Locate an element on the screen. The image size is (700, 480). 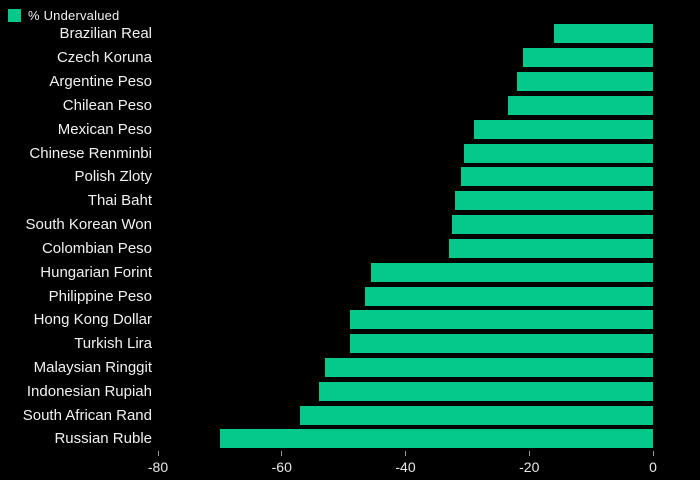
chart-row: Thai Baht is located at coordinates (350, 201).